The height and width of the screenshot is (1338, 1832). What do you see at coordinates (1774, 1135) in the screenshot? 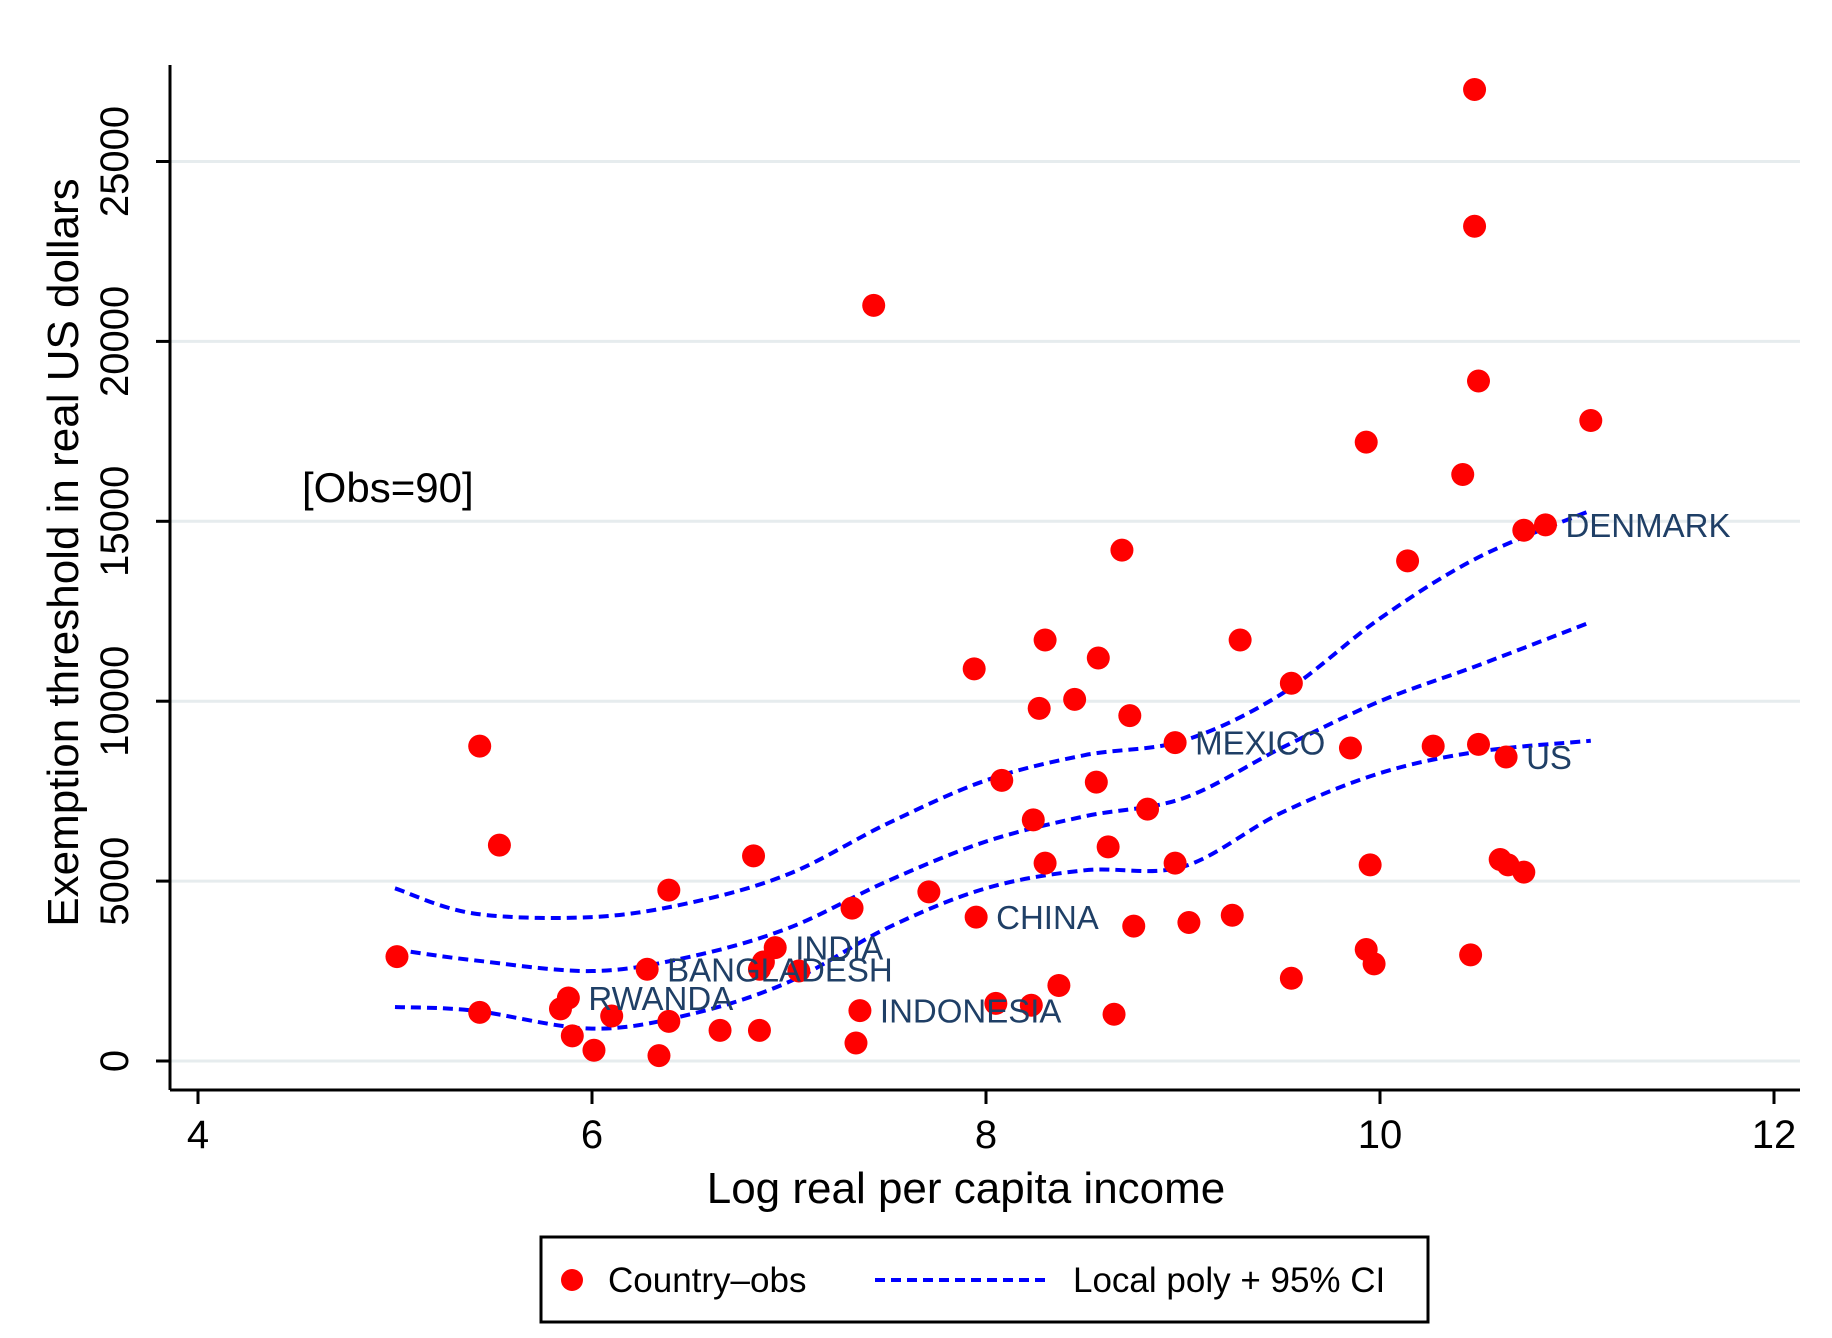
I see `x-tick-label: 12` at bounding box center [1774, 1135].